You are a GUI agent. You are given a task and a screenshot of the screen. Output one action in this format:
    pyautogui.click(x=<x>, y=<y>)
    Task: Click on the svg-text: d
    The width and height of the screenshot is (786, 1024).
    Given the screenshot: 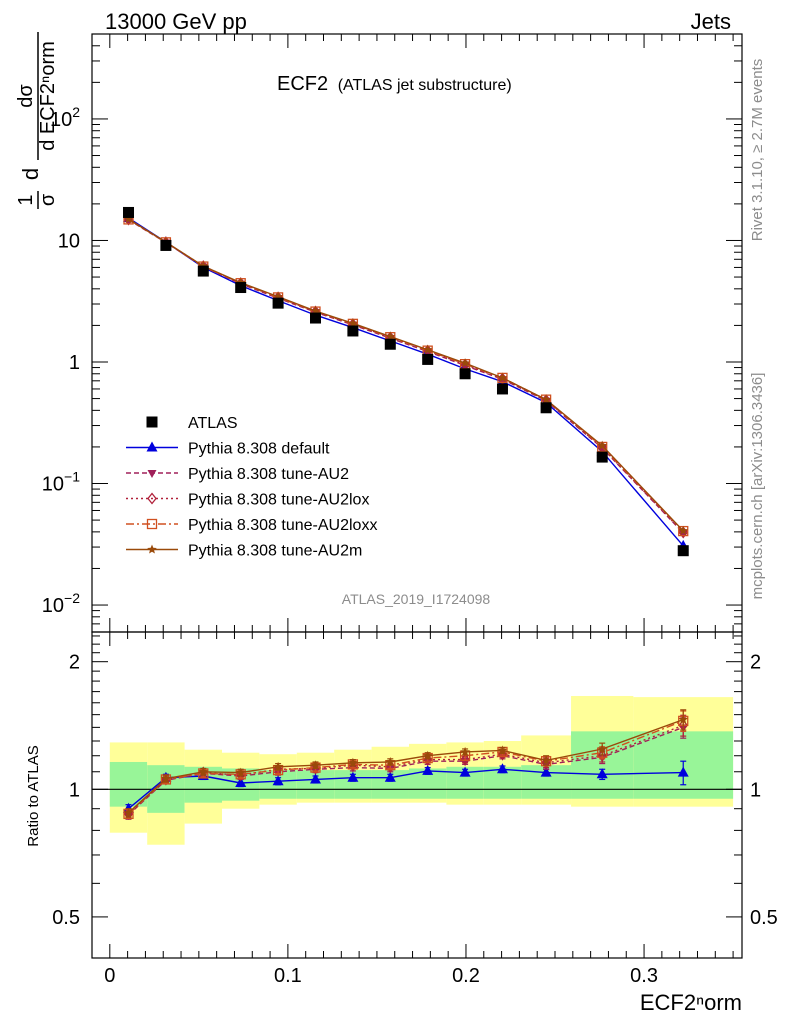 What is the action you would take?
    pyautogui.click(x=30, y=174)
    